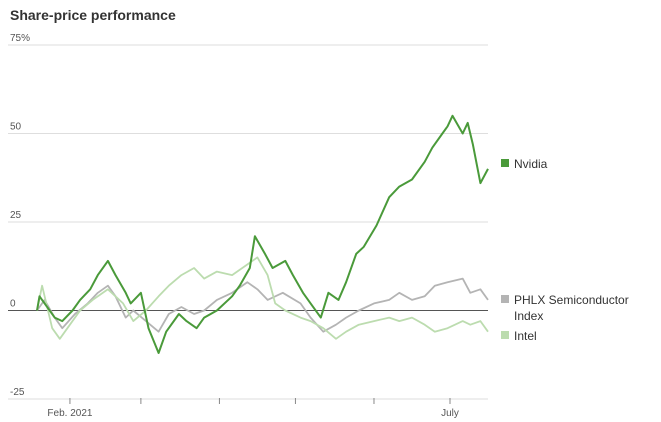  I want to click on series-line-phlx-semiconductor-index, so click(262, 305).